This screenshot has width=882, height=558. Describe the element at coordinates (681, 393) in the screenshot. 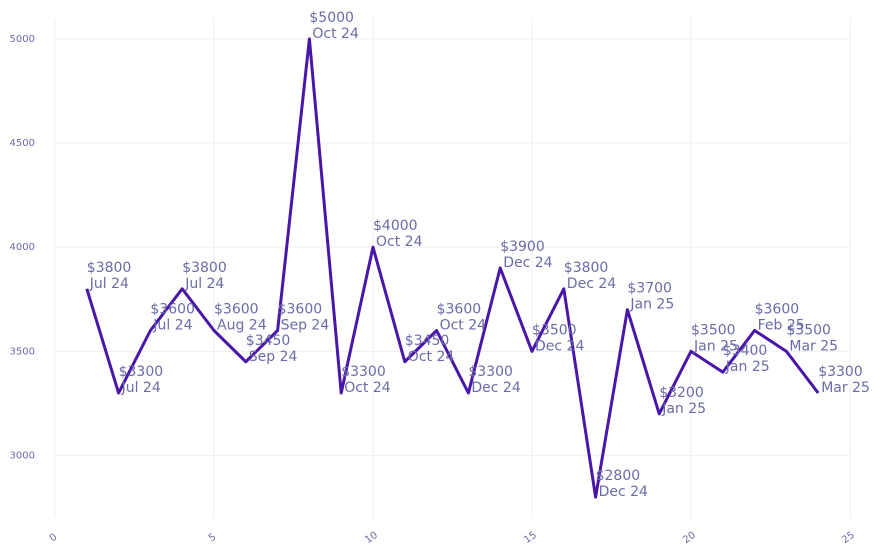

I see `data-label-price: $3200` at that location.